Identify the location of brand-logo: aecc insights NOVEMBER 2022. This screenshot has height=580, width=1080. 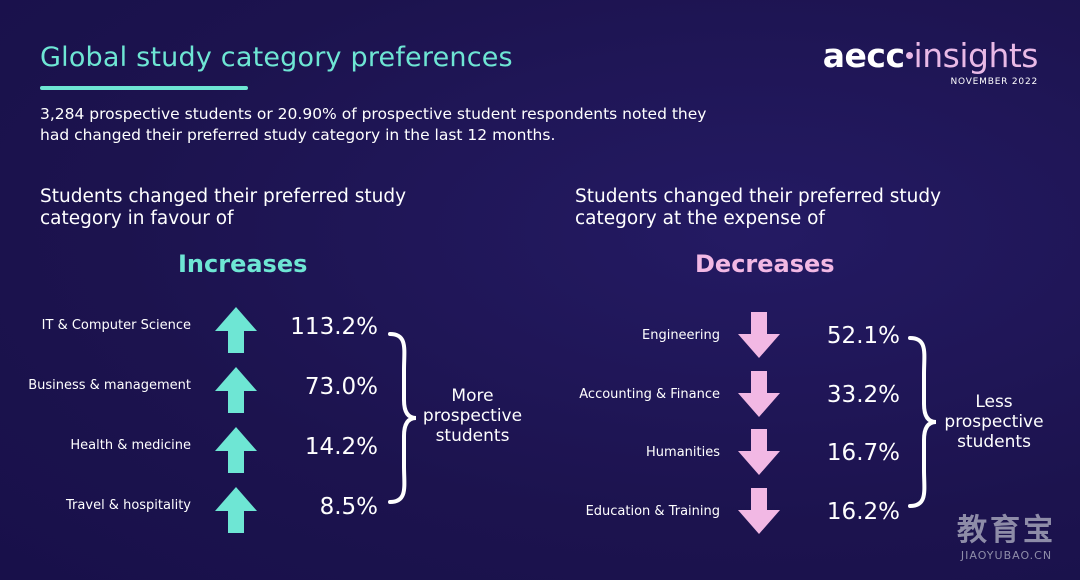
(930, 61).